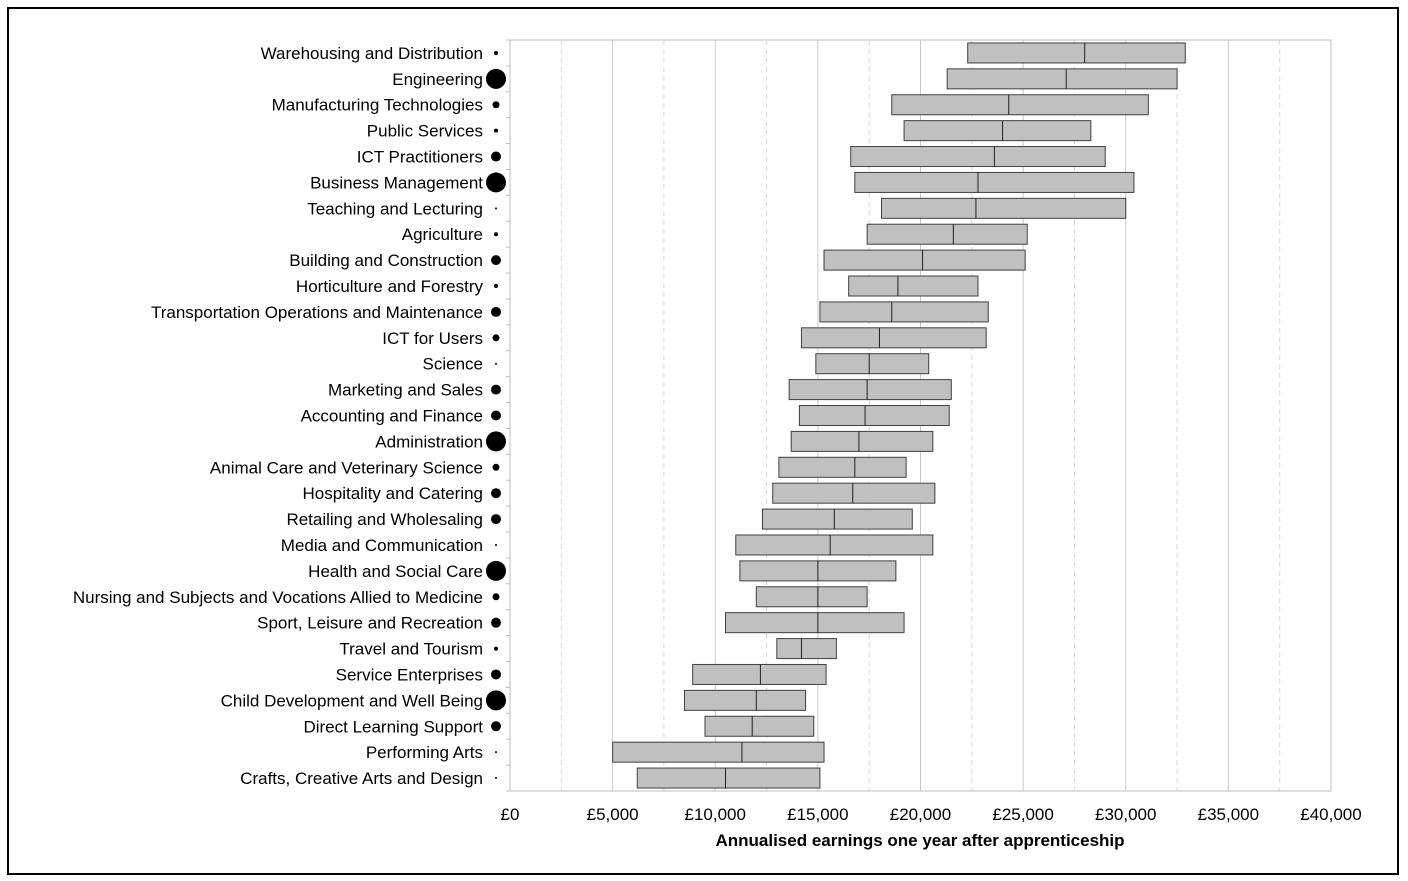 The width and height of the screenshot is (1408, 881). I want to click on category-label: Child Development and Well Being, so click(352, 700).